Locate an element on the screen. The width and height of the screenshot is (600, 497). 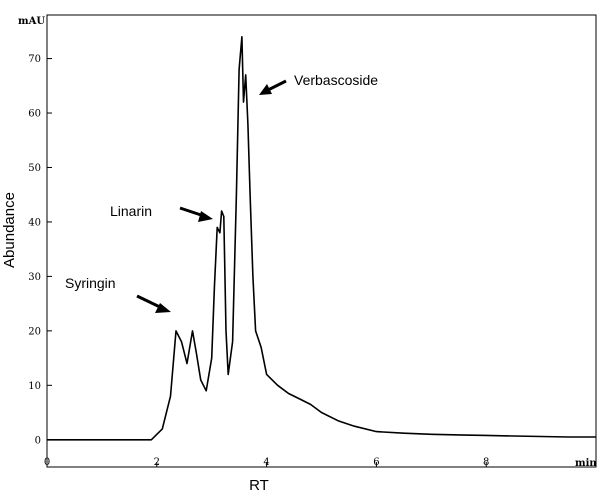
annotation-linarin-label: Linarin is located at coordinates (131, 211).